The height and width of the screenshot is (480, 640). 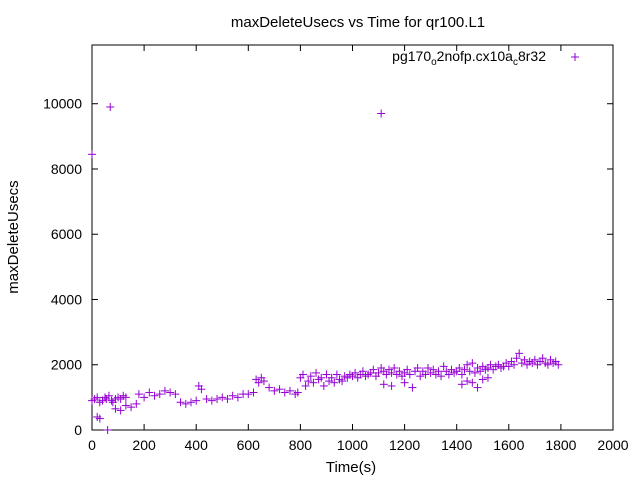 What do you see at coordinates (197, 445) in the screenshot?
I see `x-tick-label: 400` at bounding box center [197, 445].